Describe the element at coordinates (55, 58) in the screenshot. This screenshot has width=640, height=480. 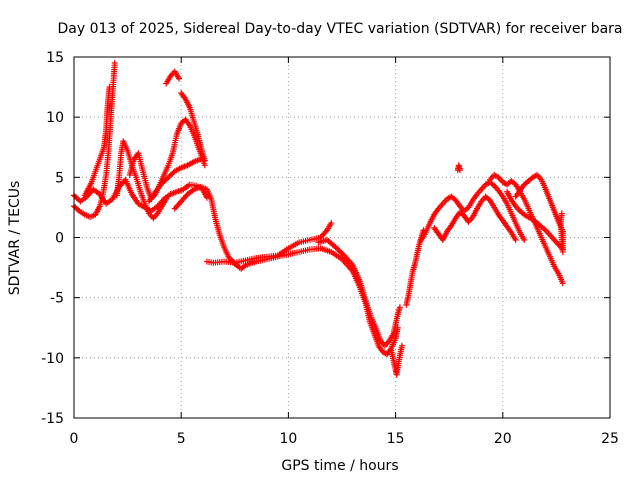
I see `y-tick-label: 15` at that location.